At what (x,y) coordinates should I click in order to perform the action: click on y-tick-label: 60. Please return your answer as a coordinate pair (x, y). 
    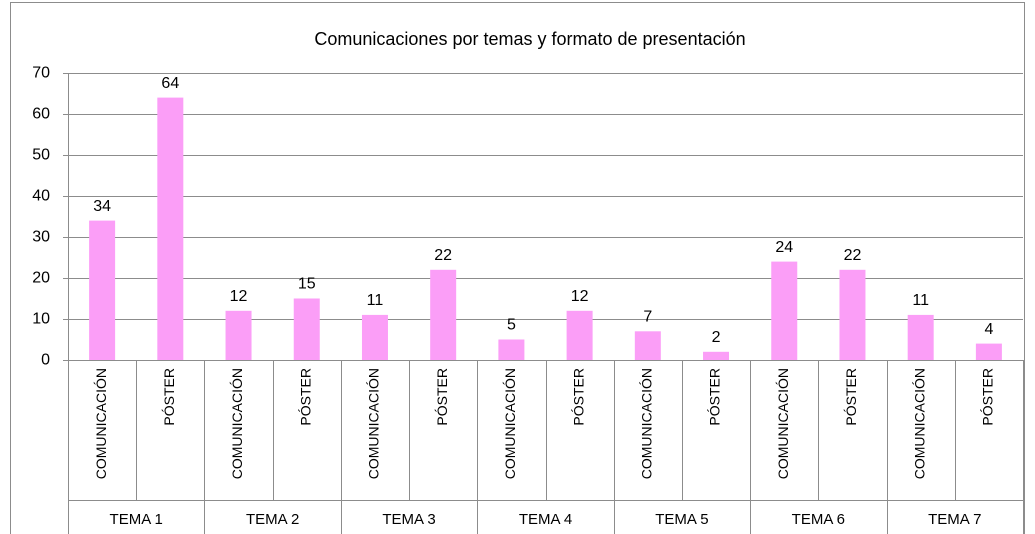
    Looking at the image, I should click on (41, 114).